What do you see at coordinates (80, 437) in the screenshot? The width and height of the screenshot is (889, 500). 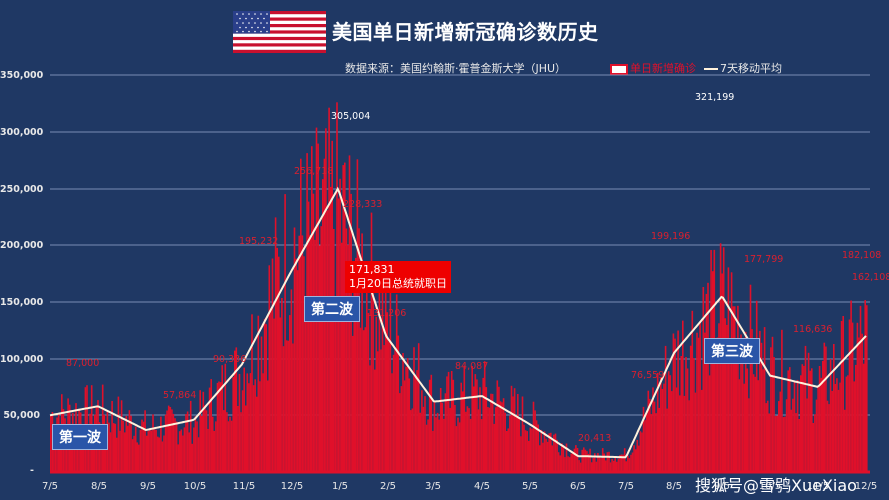 I see `wave-label-first: 第一波` at bounding box center [80, 437].